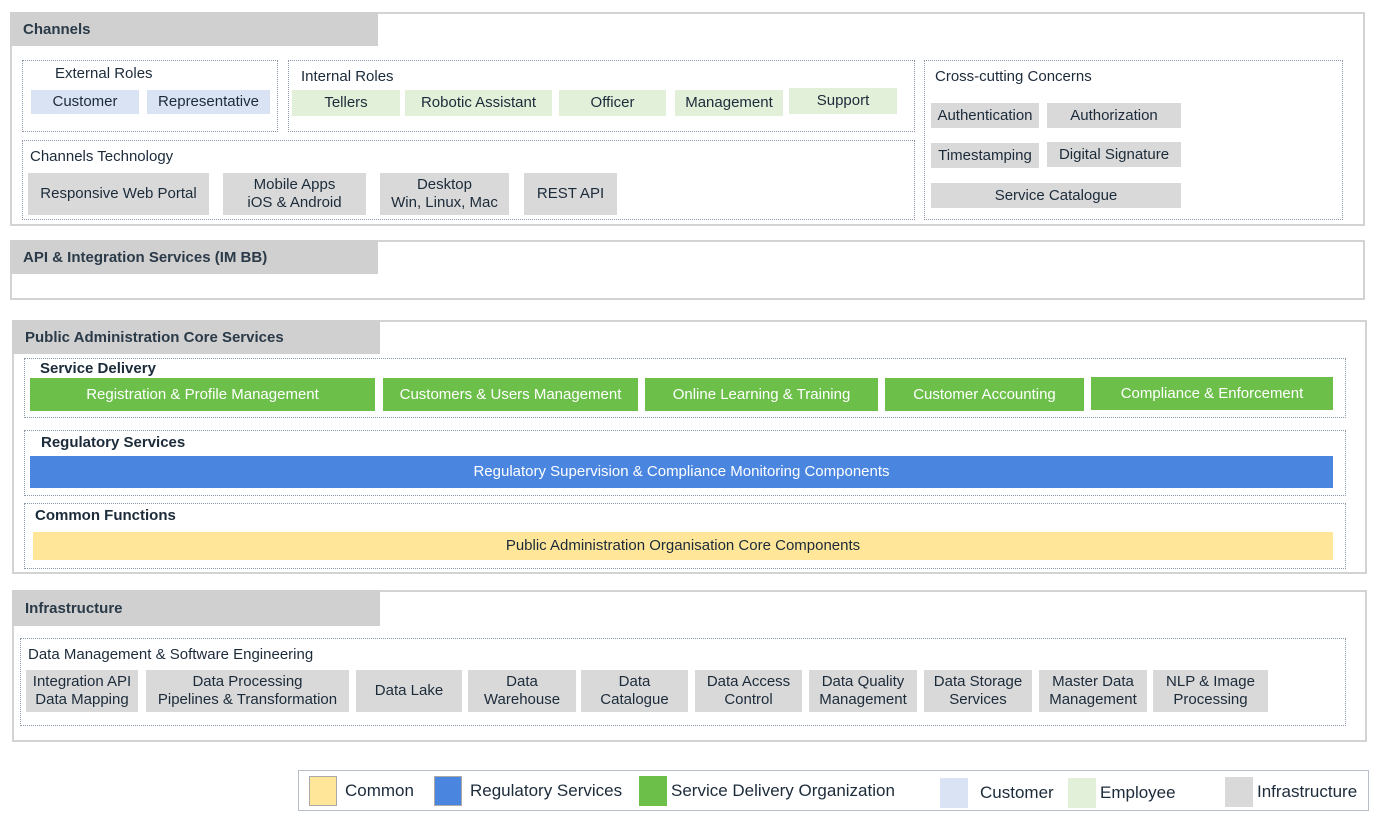 The width and height of the screenshot is (1378, 820). I want to click on legend-label: Customer, so click(1017, 792).